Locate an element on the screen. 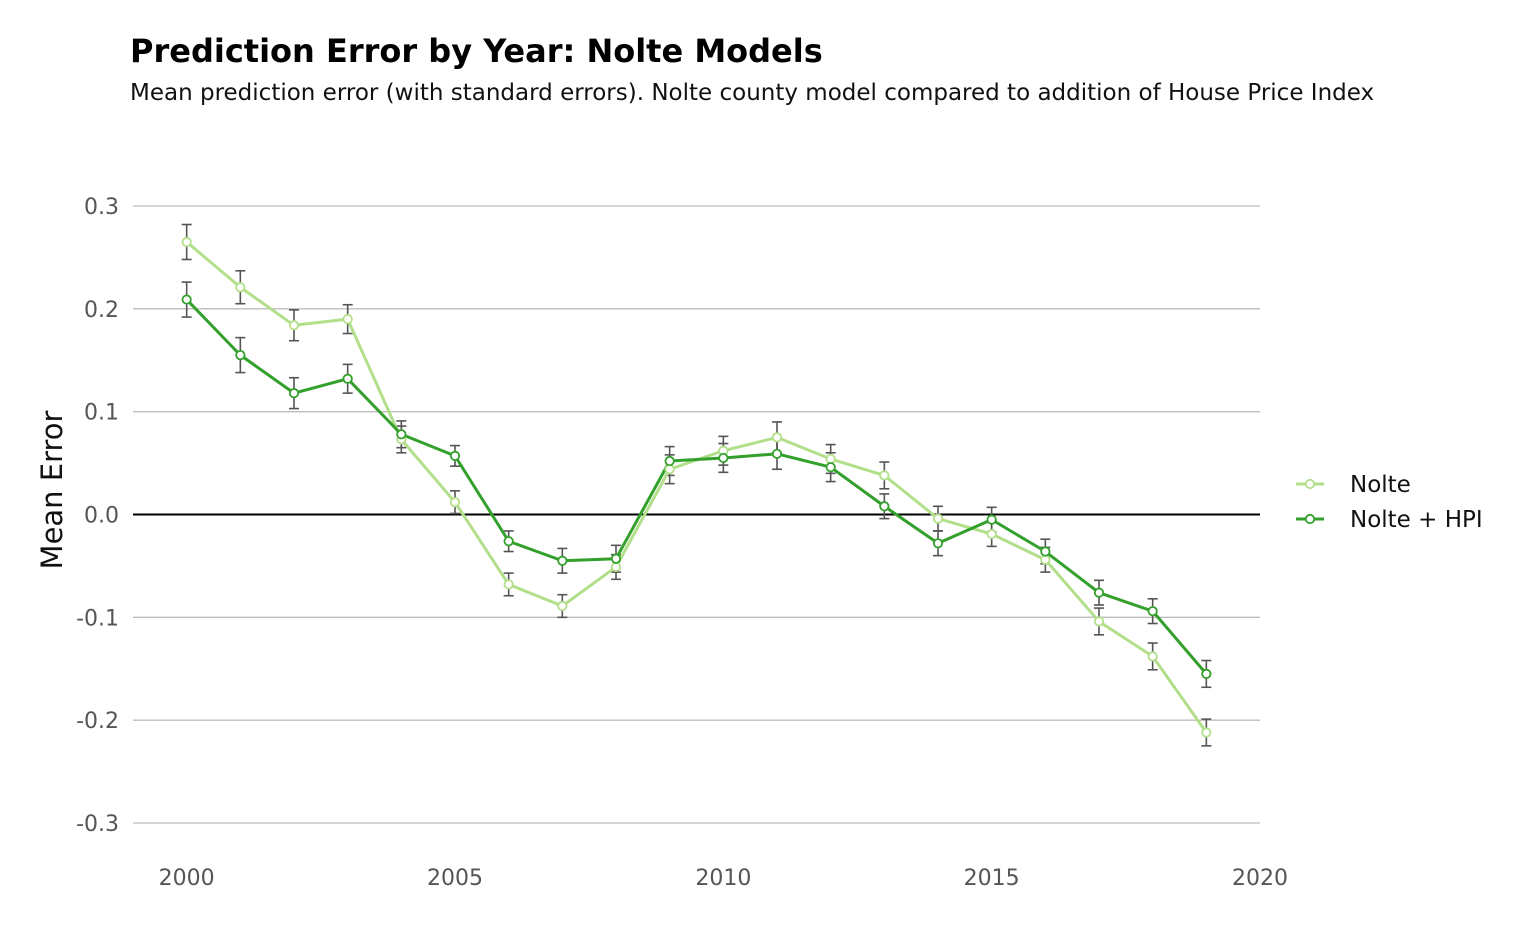  legend-item: Nolte is located at coordinates (1353, 485).